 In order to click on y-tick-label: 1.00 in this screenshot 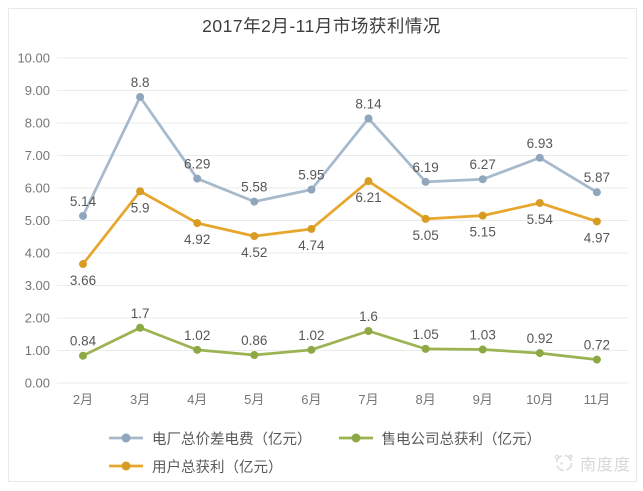, I will do `click(37, 350)`.